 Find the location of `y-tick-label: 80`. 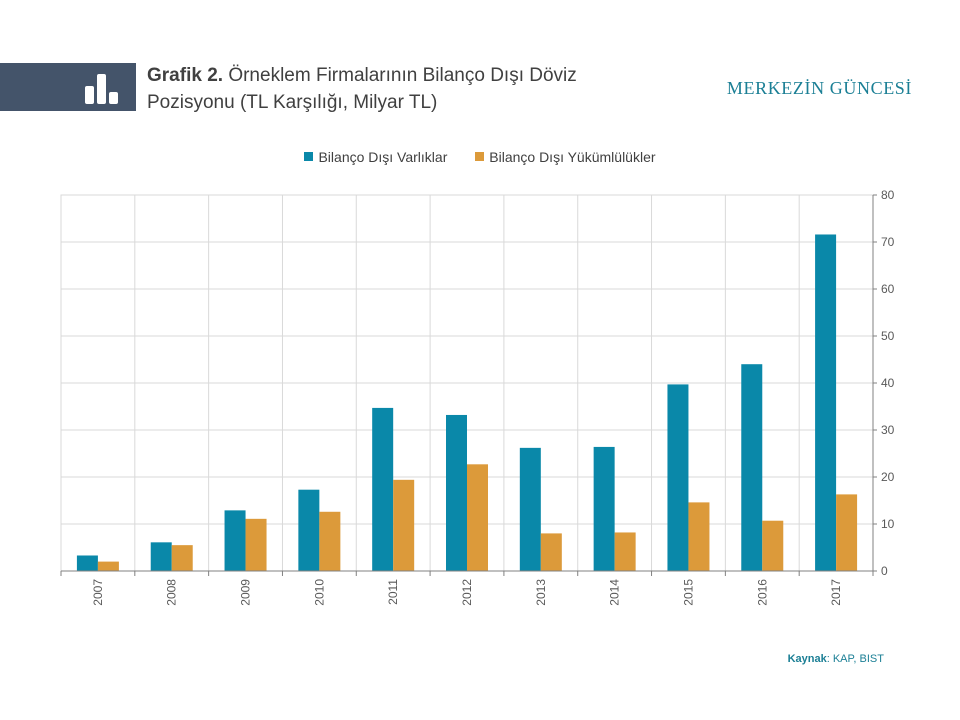

y-tick-label: 80 is located at coordinates (888, 195).